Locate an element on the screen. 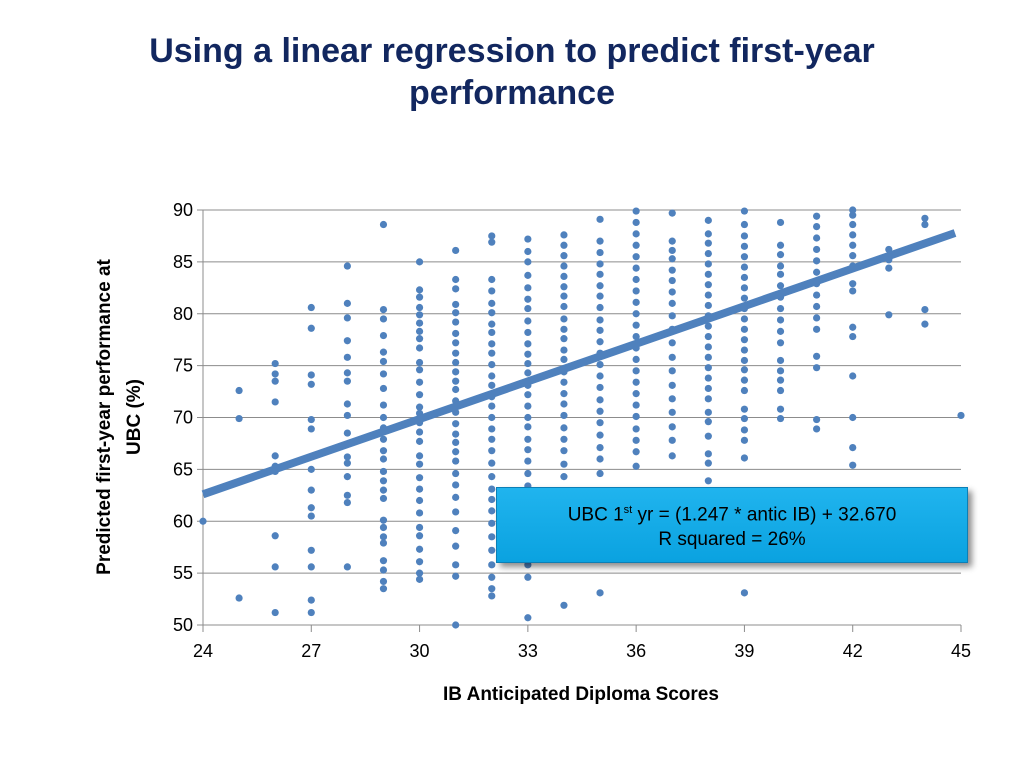 This screenshot has width=1024, height=768. y-tick-label: 85 is located at coordinates (183, 262).